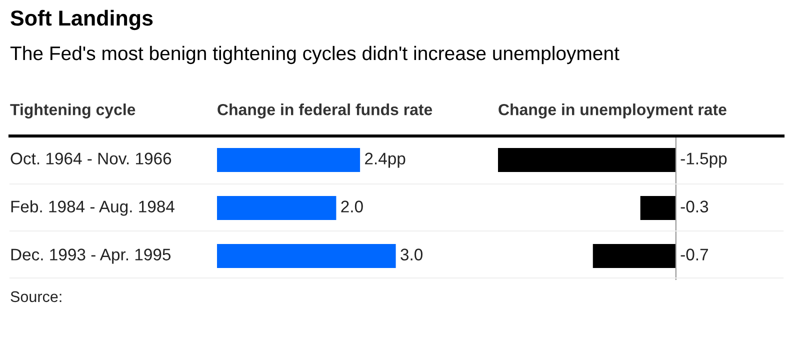 Image resolution: width=788 pixels, height=339 pixels. I want to click on y-tick-label: Dec. 1993 - Apr. 1995, so click(91, 256).